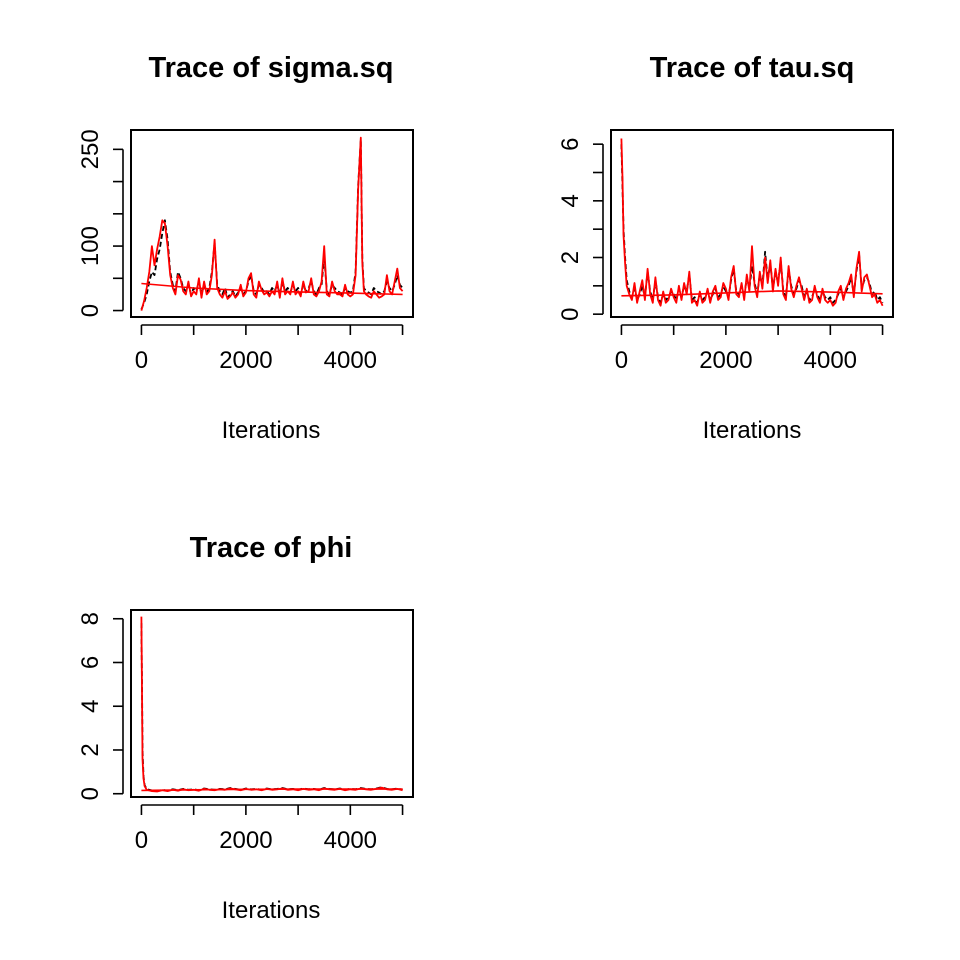 The width and height of the screenshot is (960, 960). What do you see at coordinates (90, 246) in the screenshot?
I see `y-tick-label: 100` at bounding box center [90, 246].